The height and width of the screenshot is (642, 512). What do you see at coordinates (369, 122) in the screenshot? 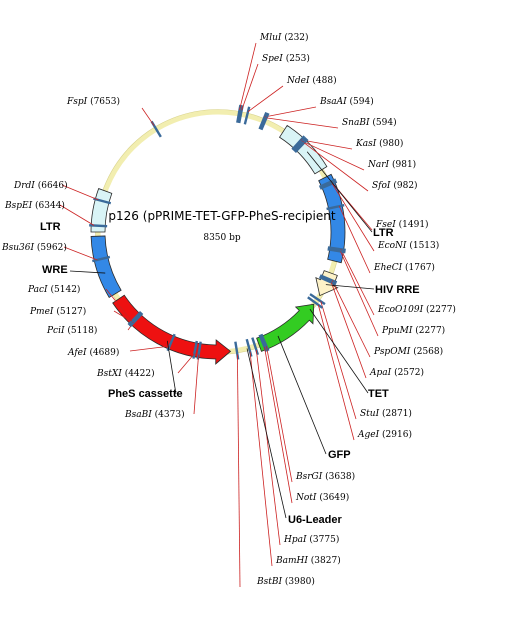
I see `site-label-snabi: SnaBI (594)` at bounding box center [369, 122].